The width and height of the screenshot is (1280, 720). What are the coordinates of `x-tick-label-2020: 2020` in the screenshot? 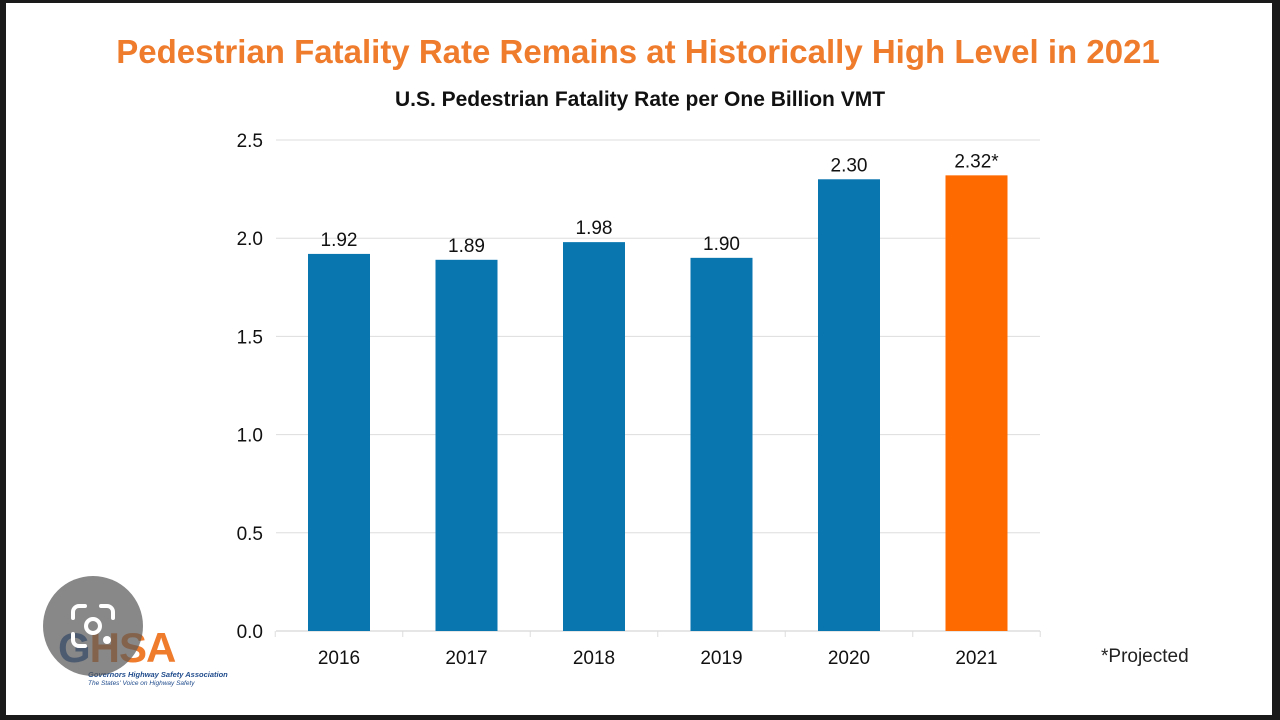 It's located at (849, 658).